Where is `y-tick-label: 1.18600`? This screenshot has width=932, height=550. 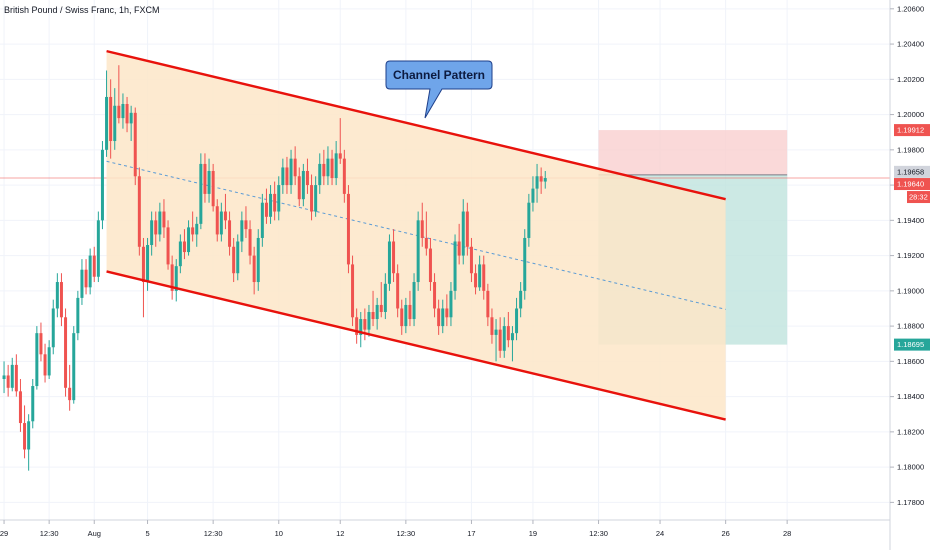
y-tick-label: 1.18600 is located at coordinates (910, 361).